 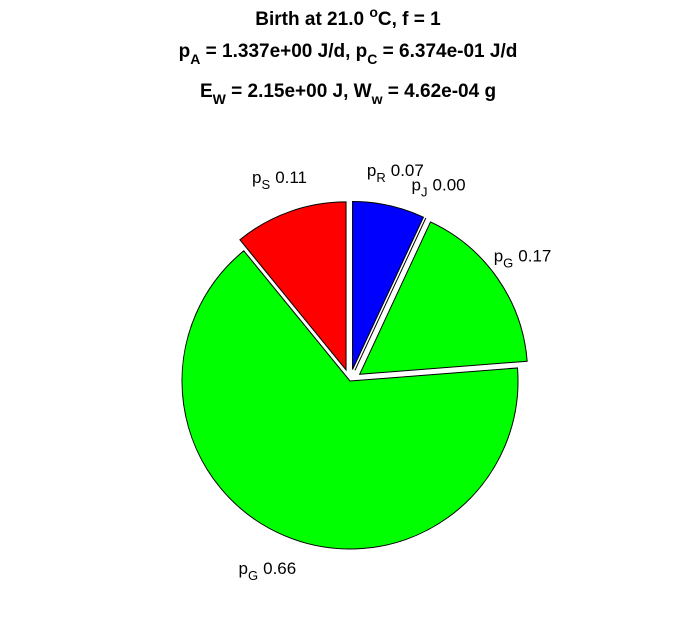 I want to click on chart-title: pA = 1.337e+00 J/d, pC = 6.374e-01 J/d, so click(x=348, y=54).